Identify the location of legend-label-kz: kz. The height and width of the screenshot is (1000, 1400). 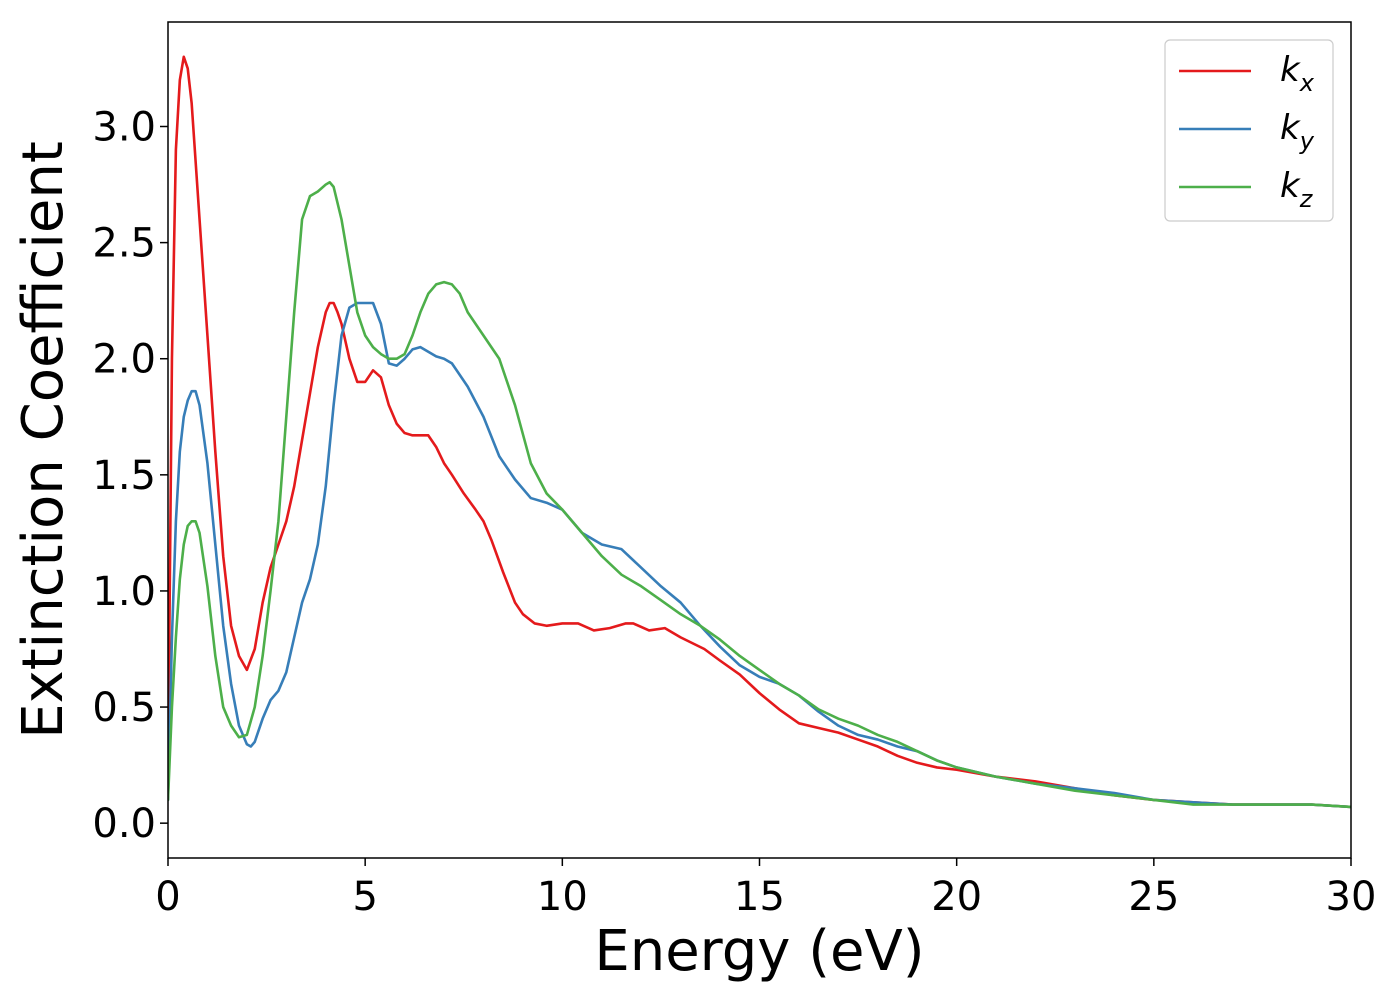
(1297, 189).